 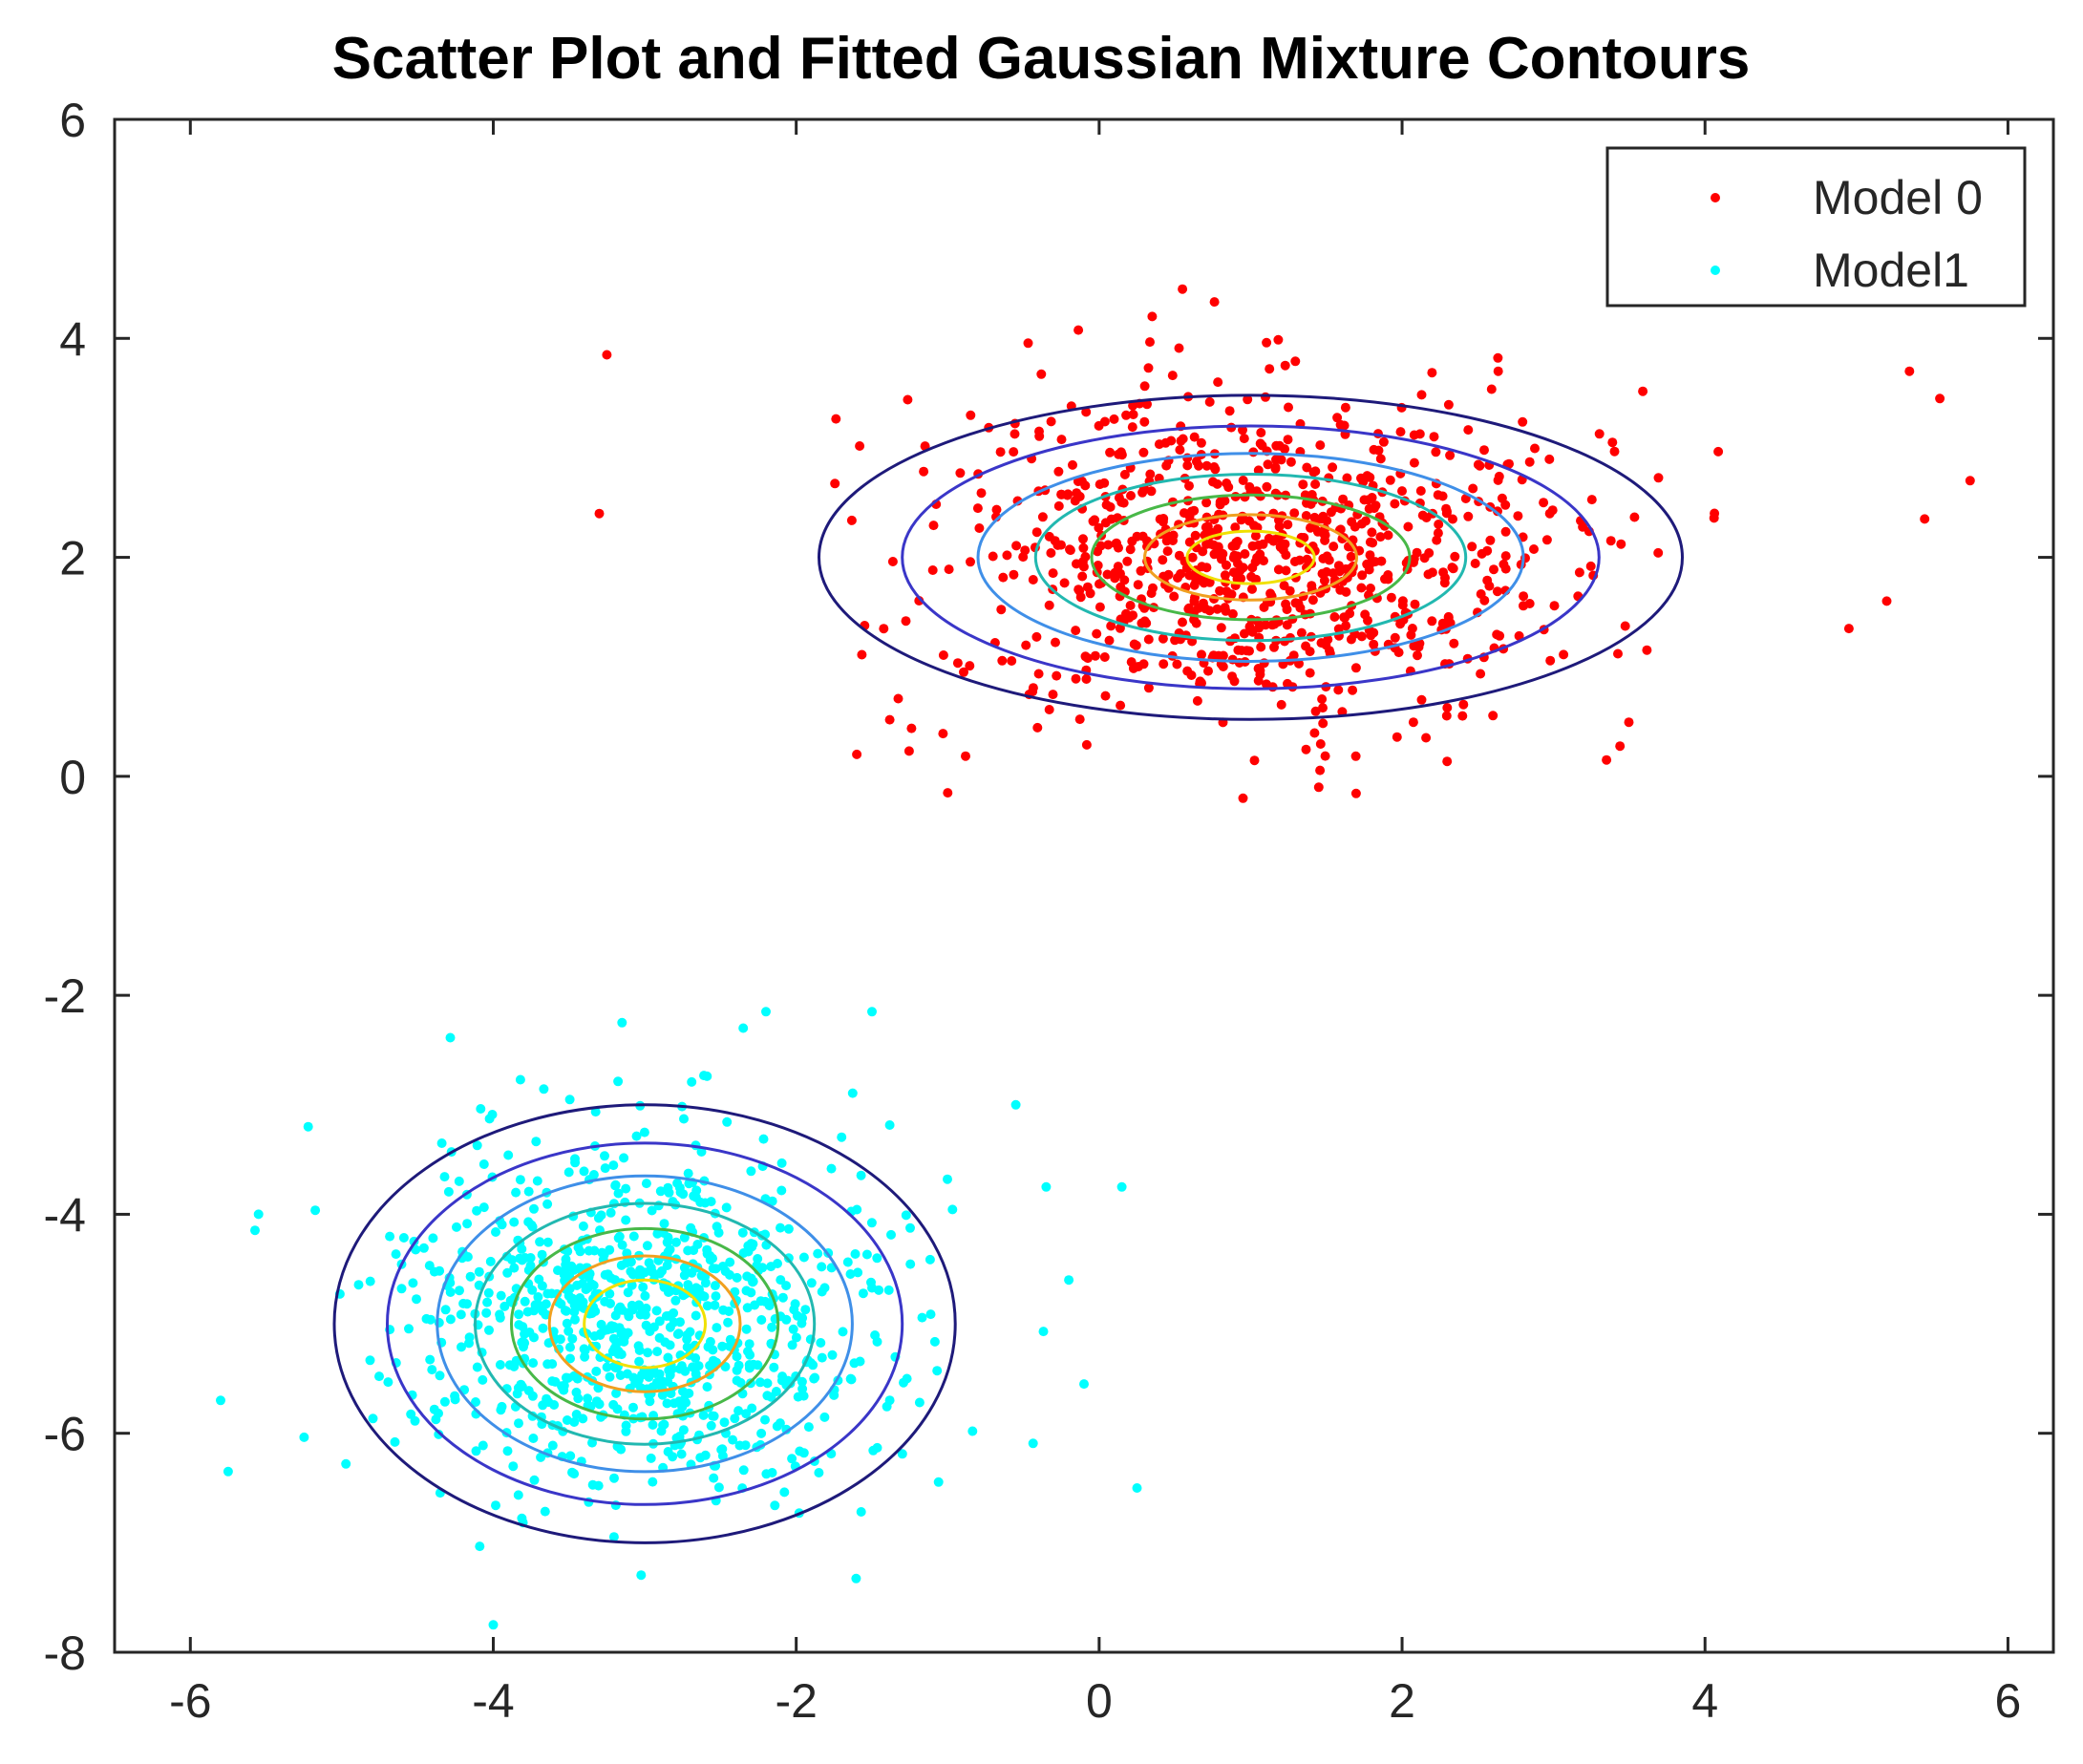 I want to click on legend-marker, so click(x=1715, y=270).